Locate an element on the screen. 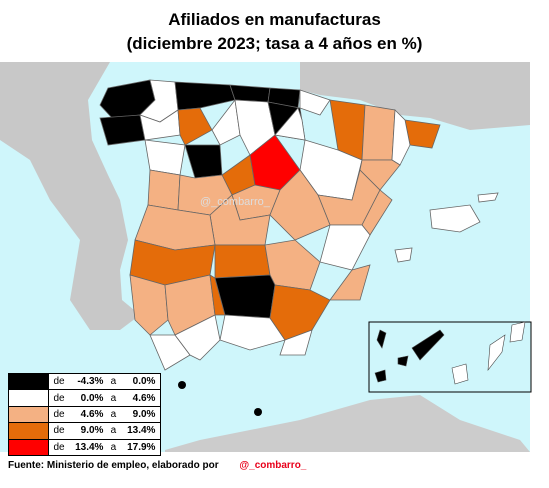 The width and height of the screenshot is (549, 488). legend-row: de 13.4% a 17.9% is located at coordinates (84, 447).